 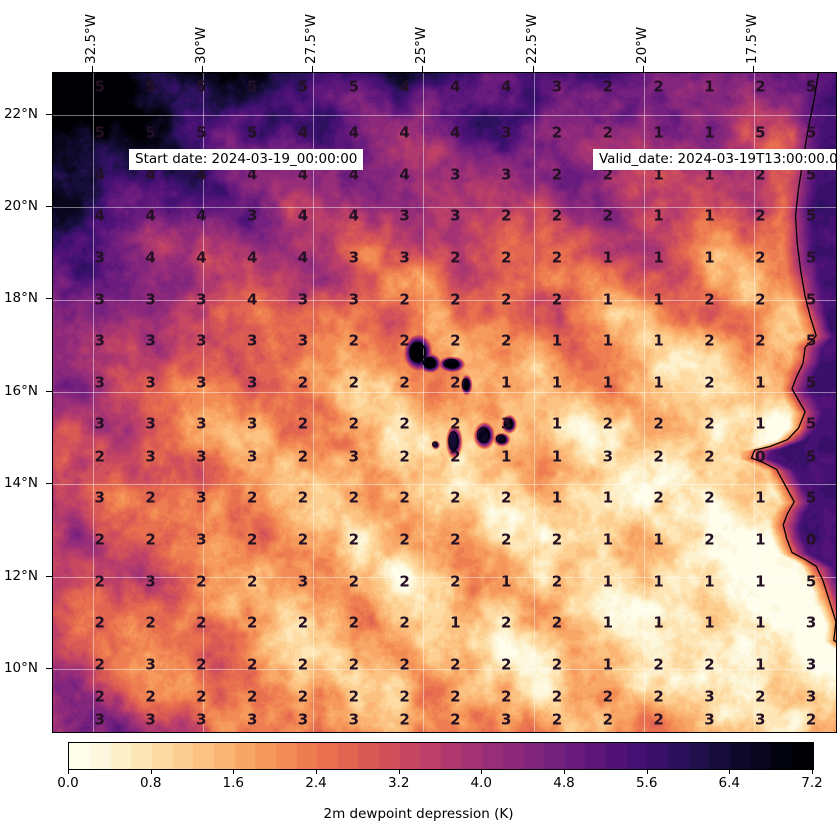 What do you see at coordinates (752, 38) in the screenshot?
I see `x-tick-label: 17.5°W` at bounding box center [752, 38].